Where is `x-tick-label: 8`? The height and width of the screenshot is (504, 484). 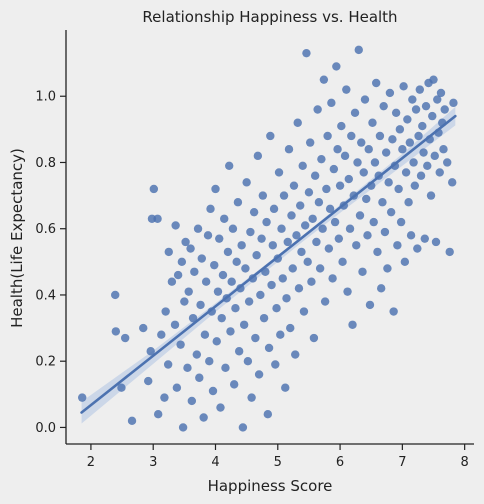
x-tick-label: 8 is located at coordinates (465, 462).